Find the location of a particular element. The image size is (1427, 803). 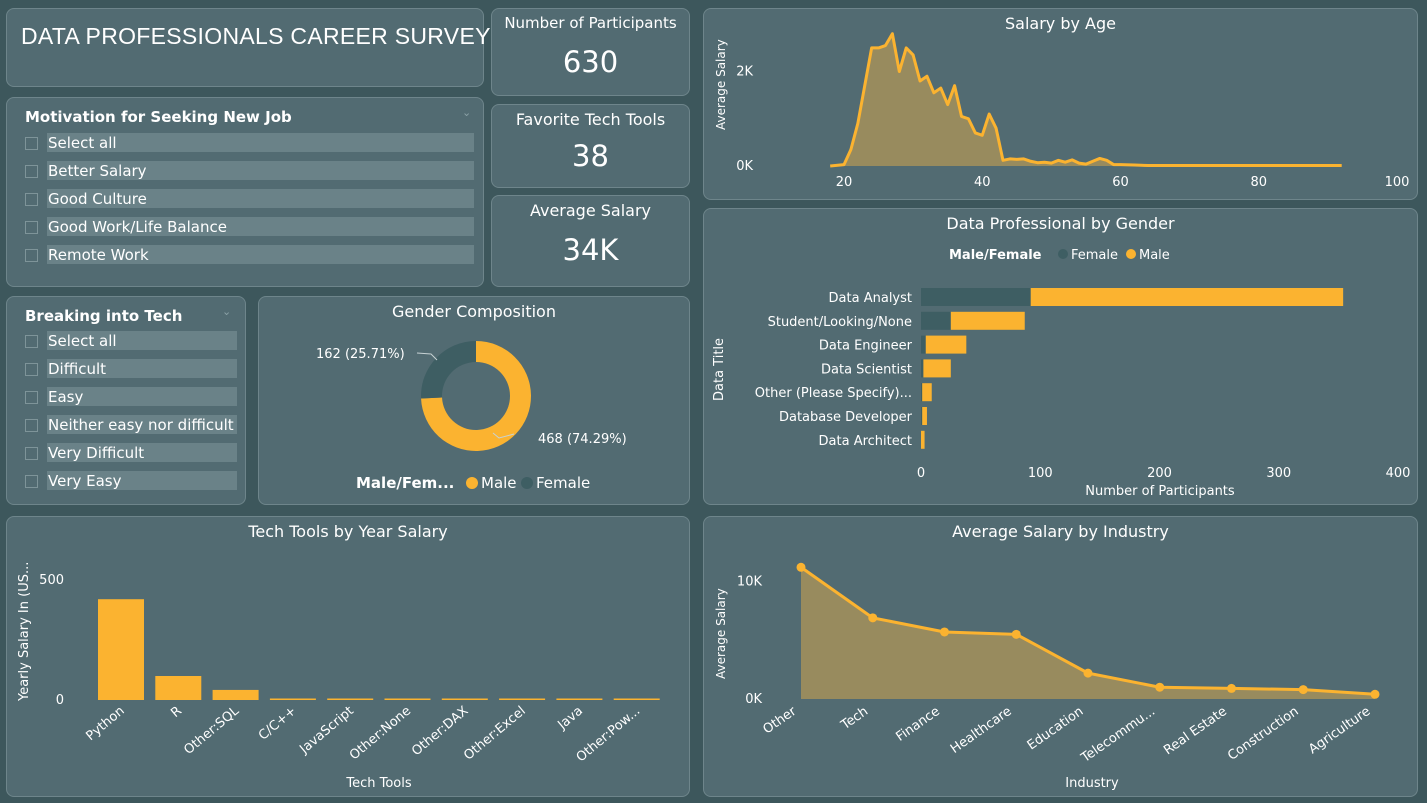

pie-slice-female is located at coordinates (448, 370).